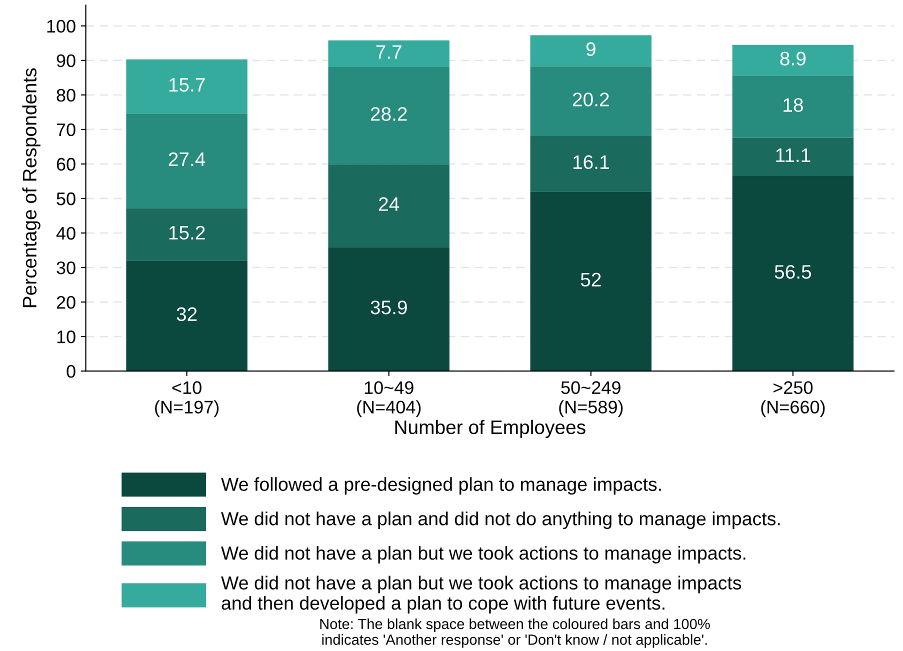 The height and width of the screenshot is (651, 903). I want to click on data-label: 8.9, so click(793, 59).